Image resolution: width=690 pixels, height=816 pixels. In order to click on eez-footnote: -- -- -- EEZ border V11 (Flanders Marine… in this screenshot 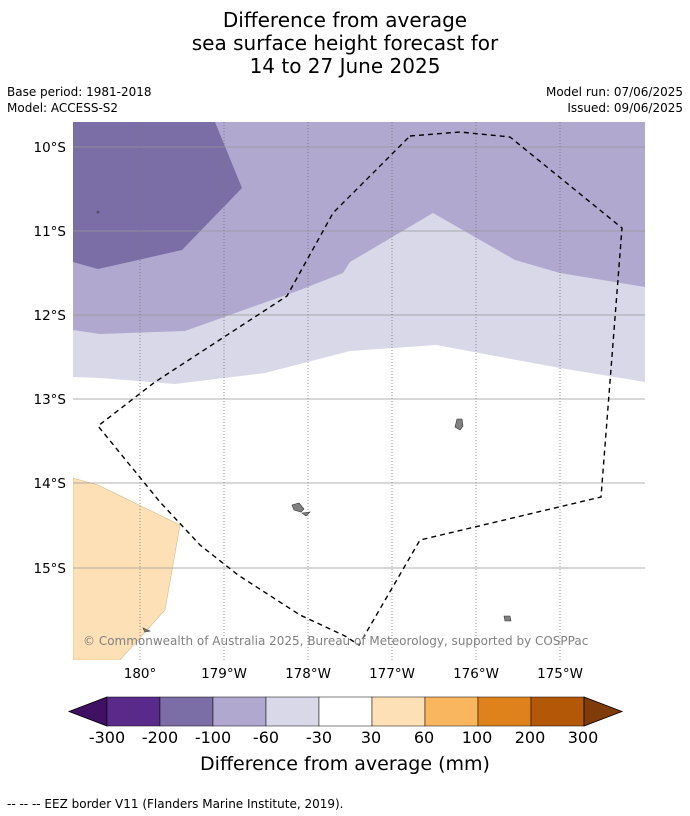, I will do `click(175, 804)`.